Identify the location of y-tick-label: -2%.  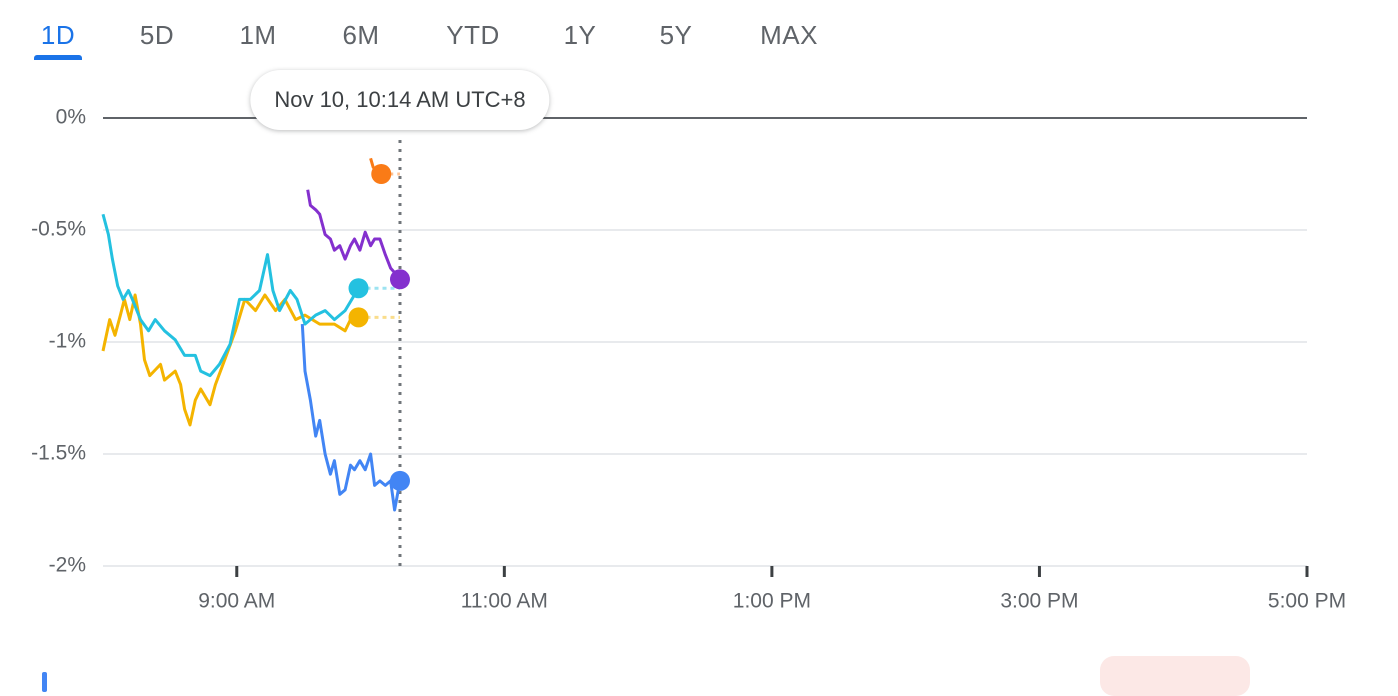
(67, 565).